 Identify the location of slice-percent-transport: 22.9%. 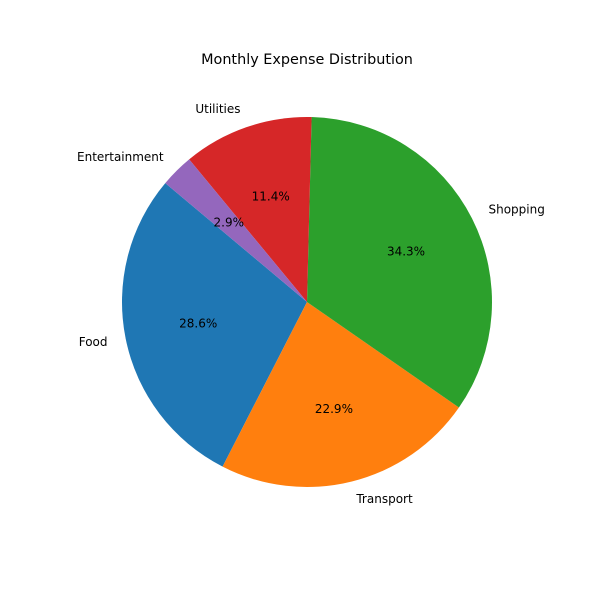
(334, 409).